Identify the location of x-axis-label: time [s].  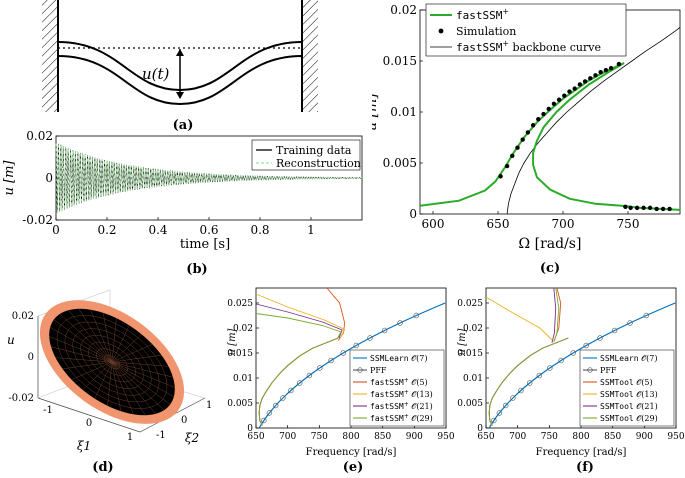
(205, 244).